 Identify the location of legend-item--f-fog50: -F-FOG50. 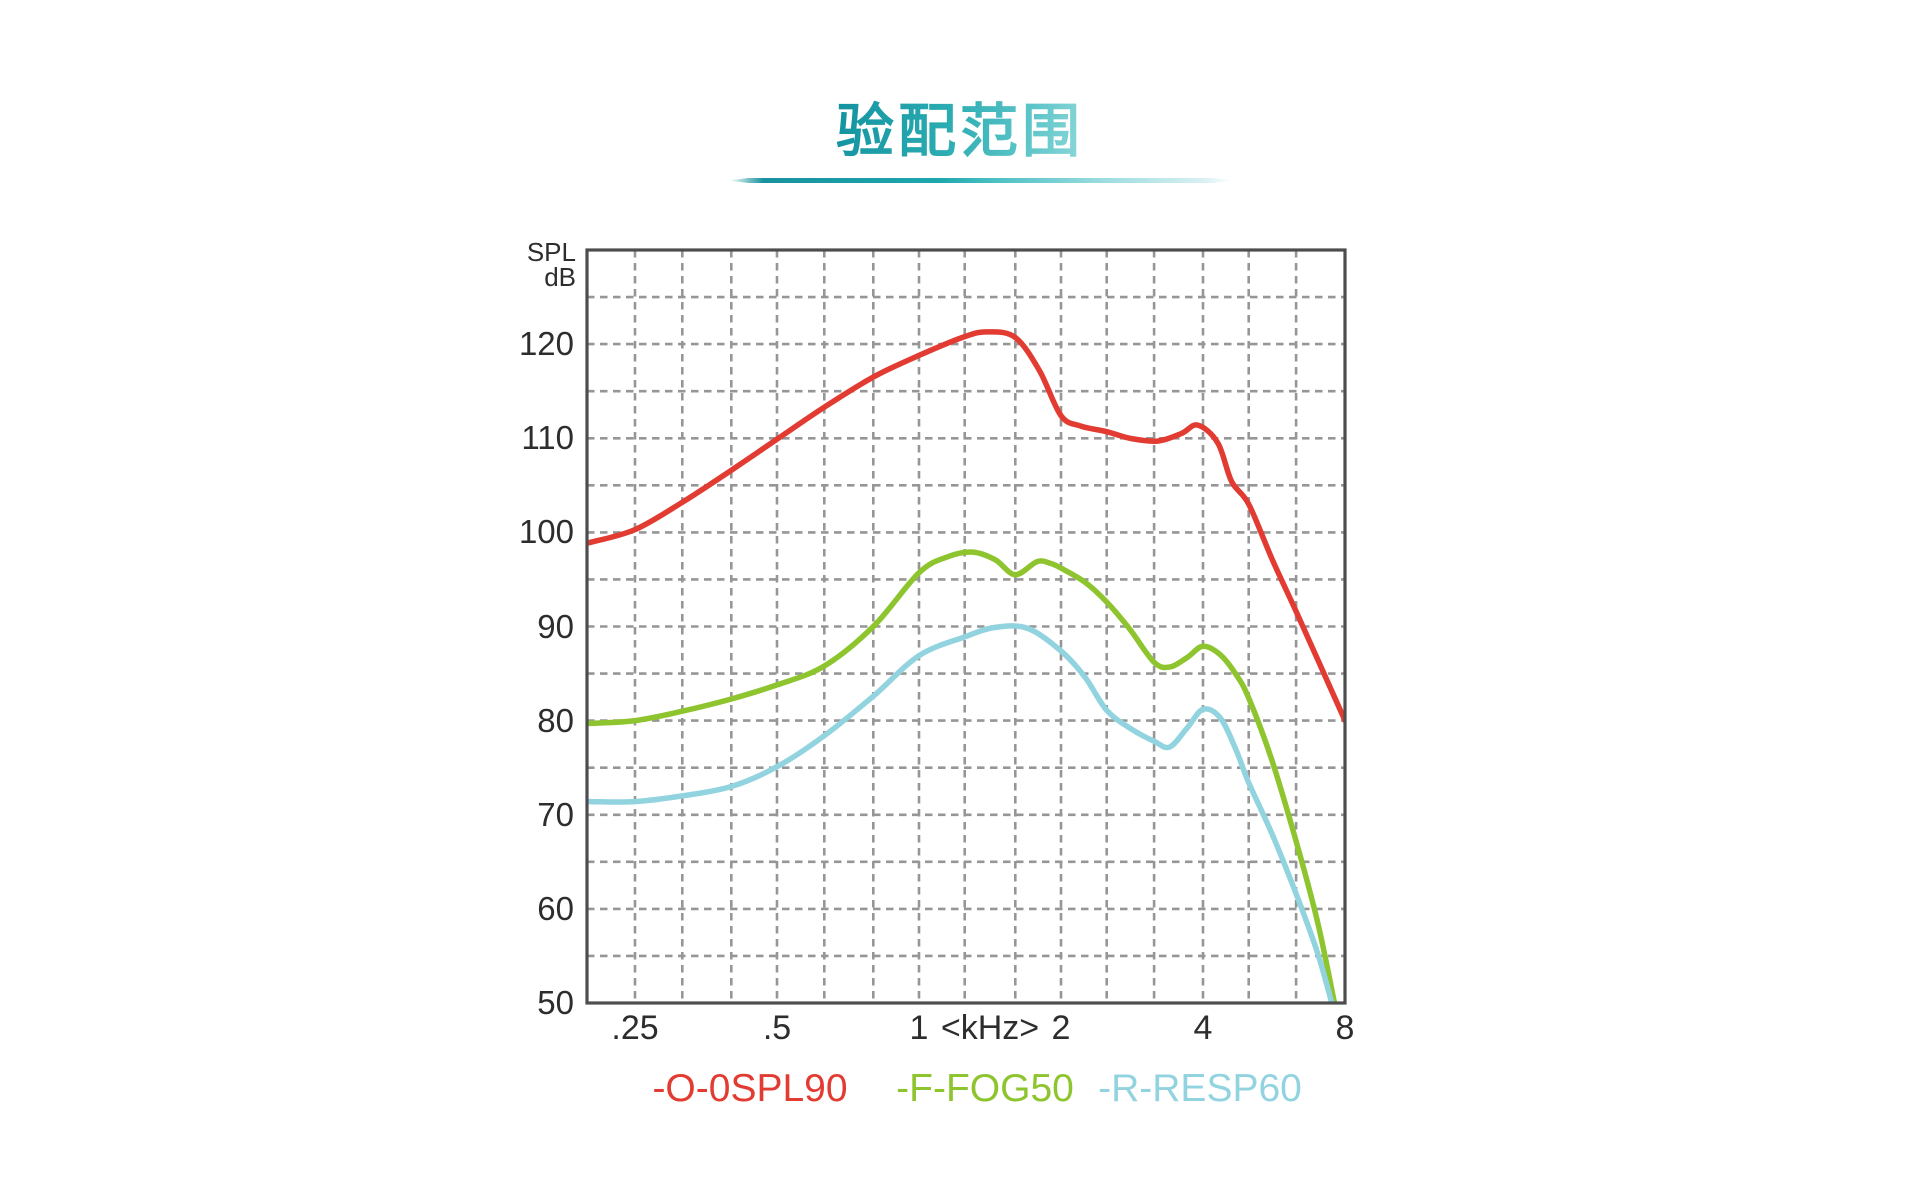
(985, 1088).